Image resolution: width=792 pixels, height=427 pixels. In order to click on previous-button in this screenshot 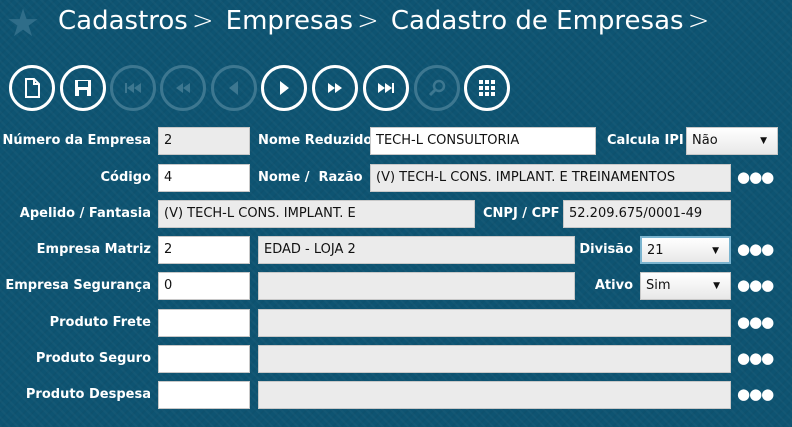, I will do `click(234, 88)`.